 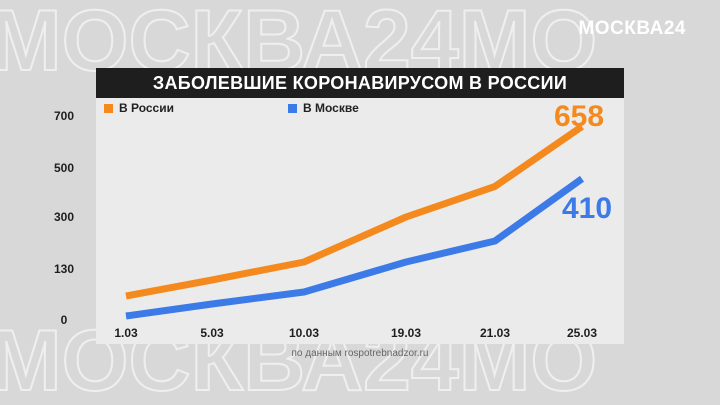 I want to click on x-tick-label: 21.03, so click(x=495, y=333).